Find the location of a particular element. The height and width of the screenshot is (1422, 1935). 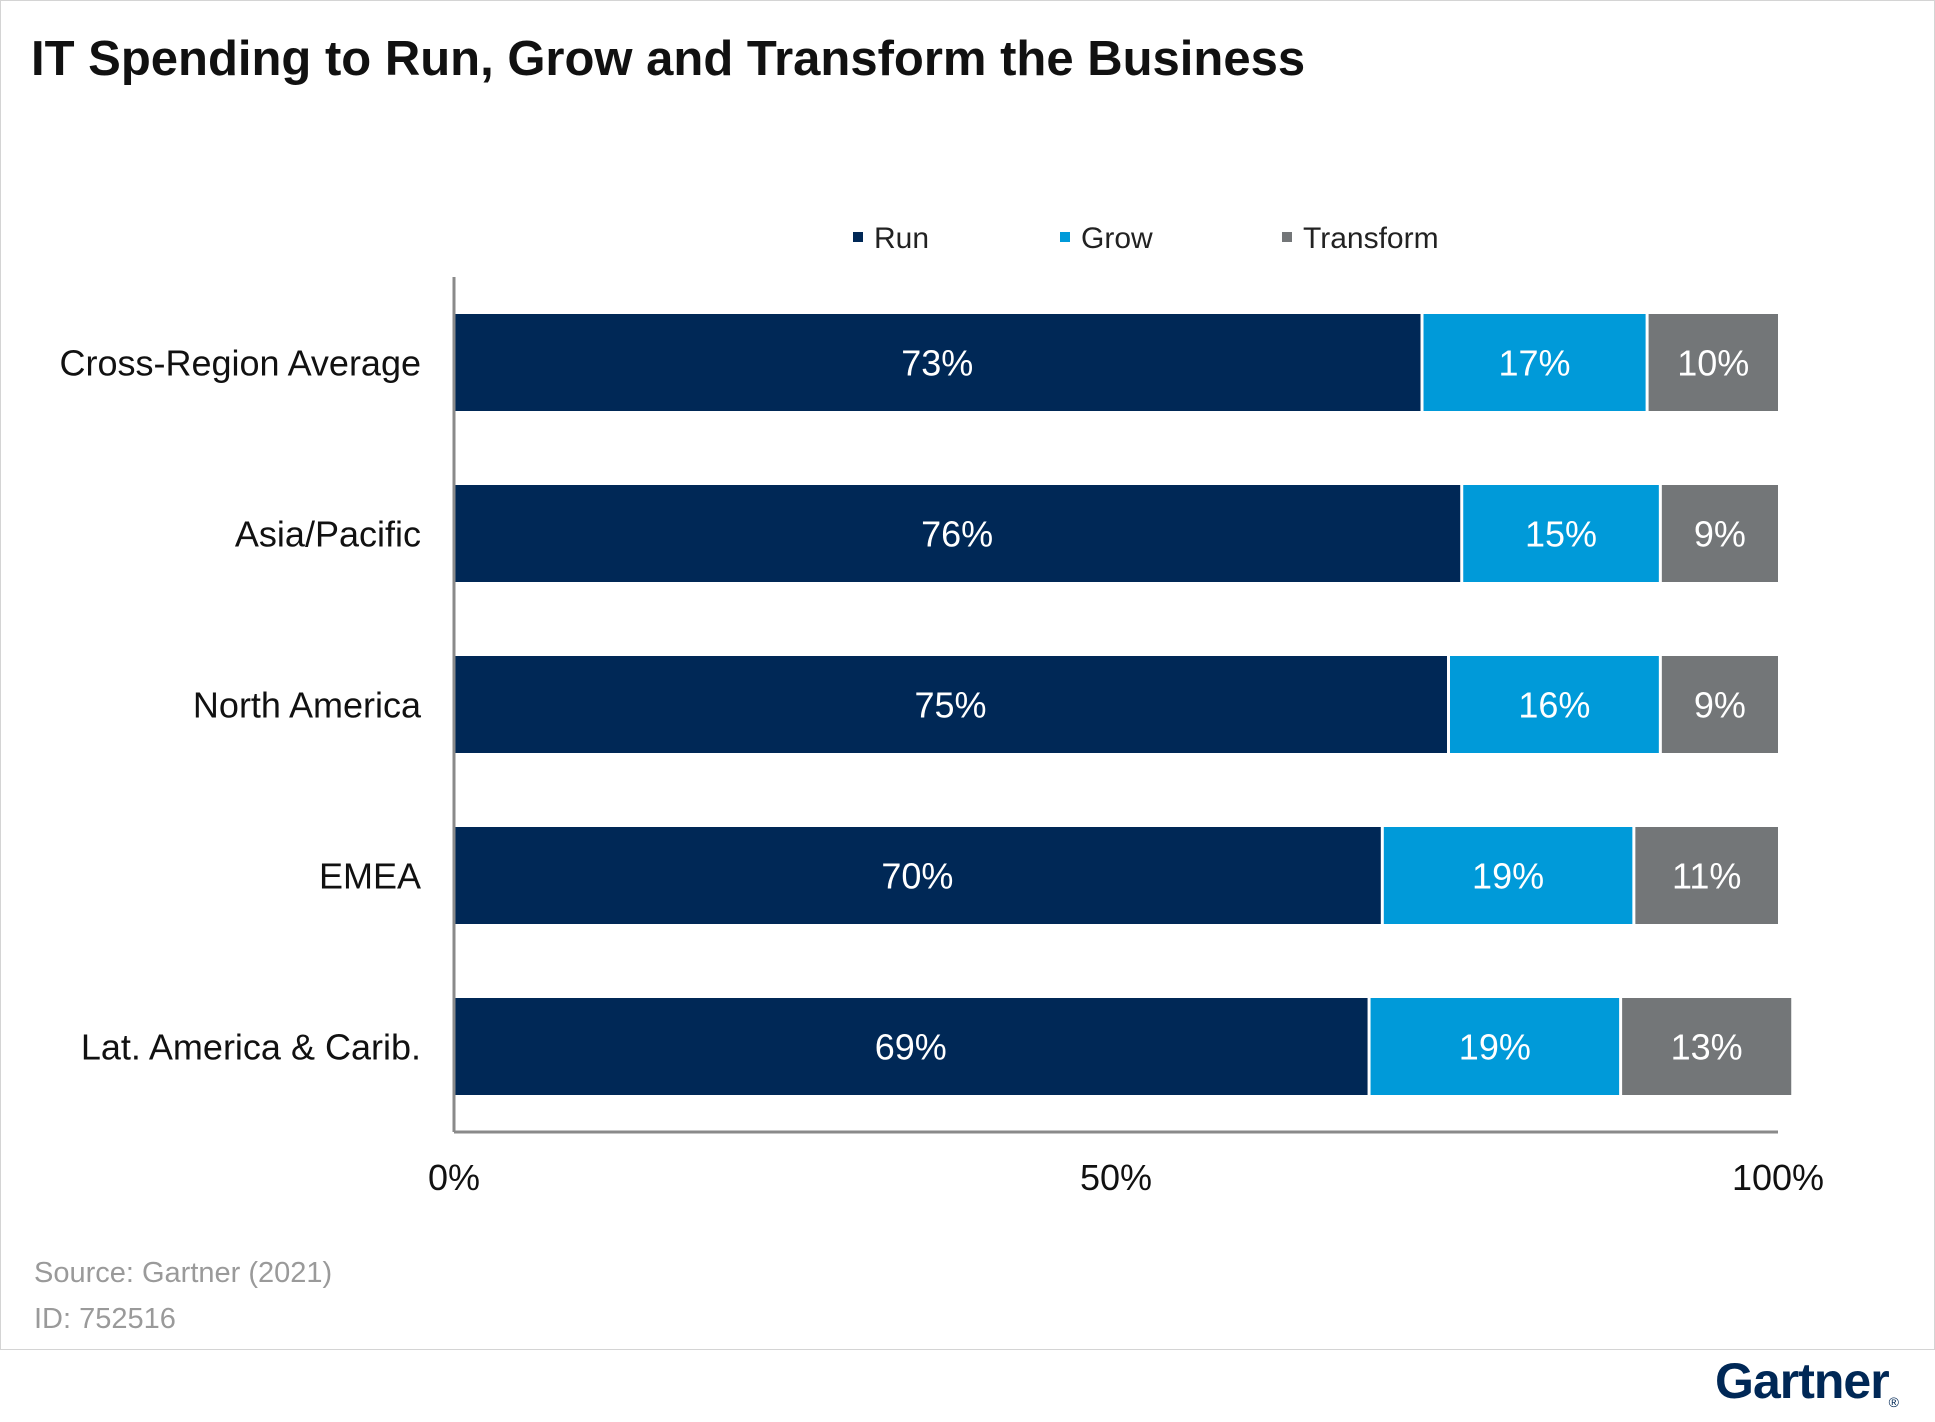

x-tick-labels: 0% 50% 100% is located at coordinates (1126, 1177).